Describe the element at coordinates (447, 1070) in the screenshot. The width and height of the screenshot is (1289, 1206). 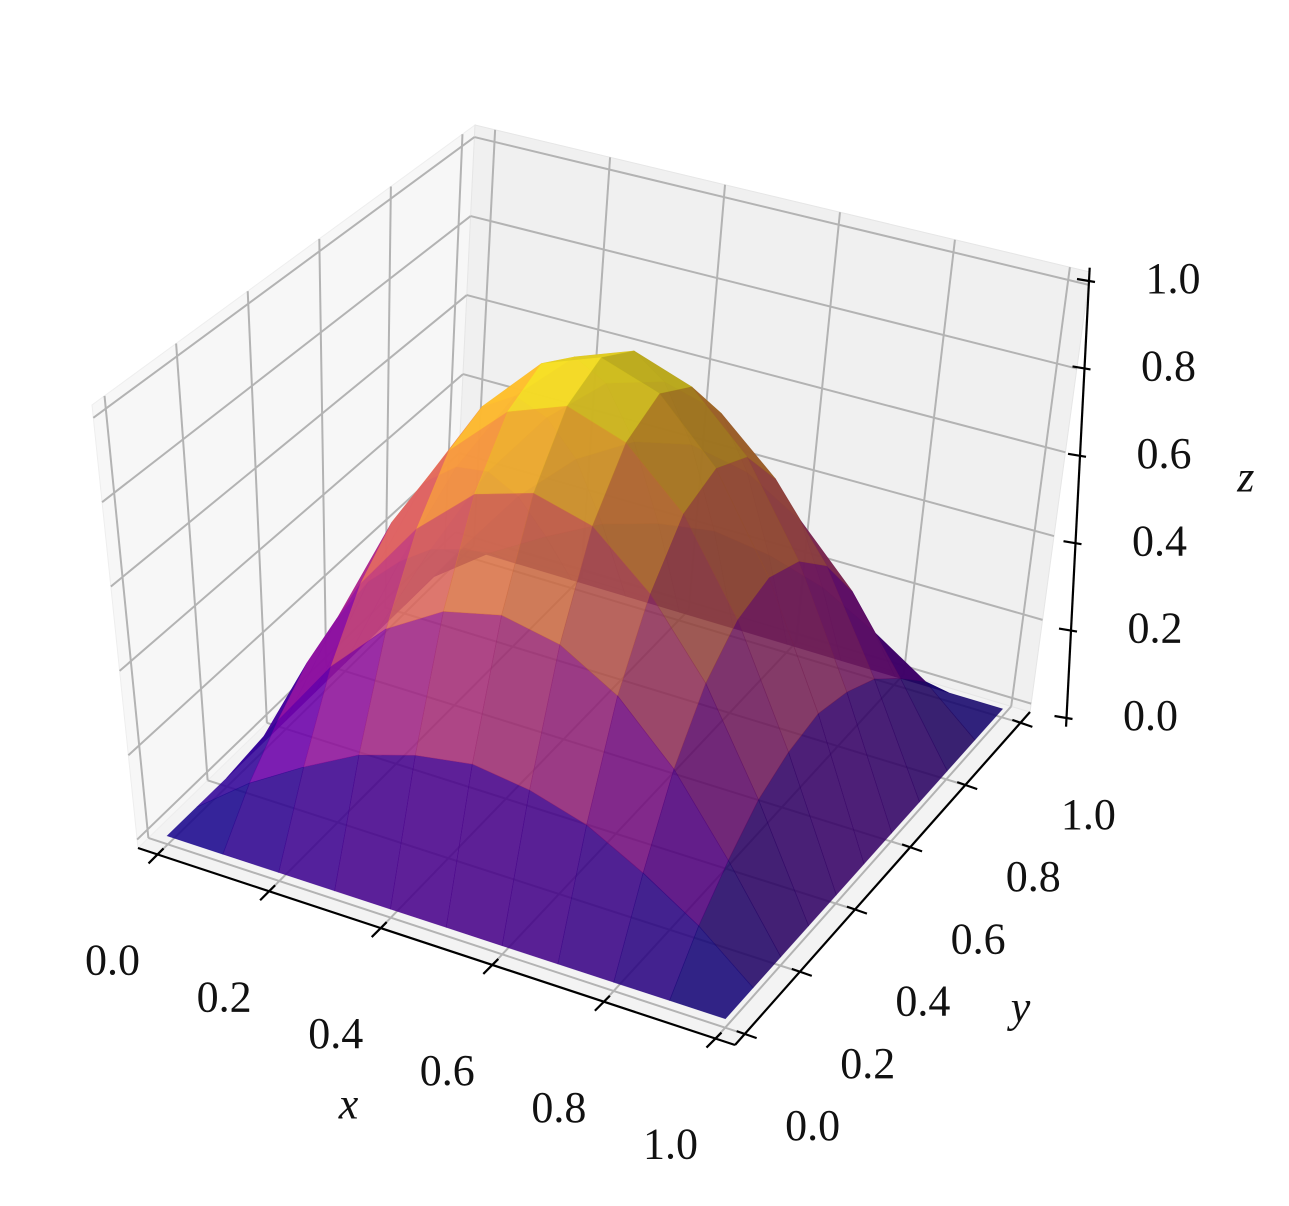
I see `x-tick-label: 0.6` at that location.